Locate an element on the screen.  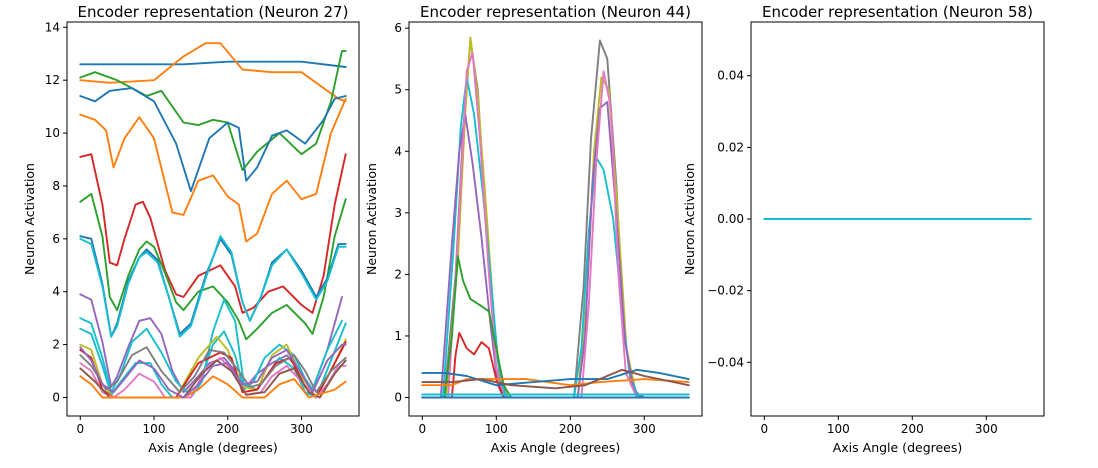
y-tick-label: 0.00 is located at coordinates (730, 219).